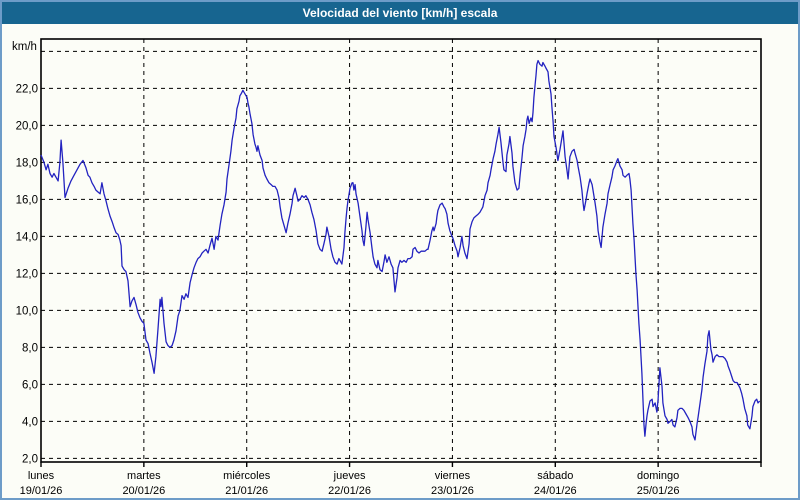 The image size is (800, 500). I want to click on y-tick-label: 16,0, so click(27, 200).